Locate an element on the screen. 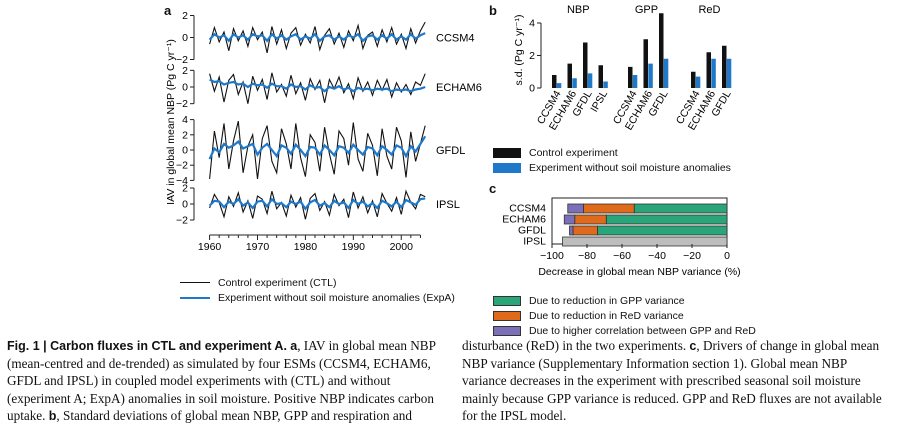  bar-expa-red-ccsm4 is located at coordinates (698, 82).